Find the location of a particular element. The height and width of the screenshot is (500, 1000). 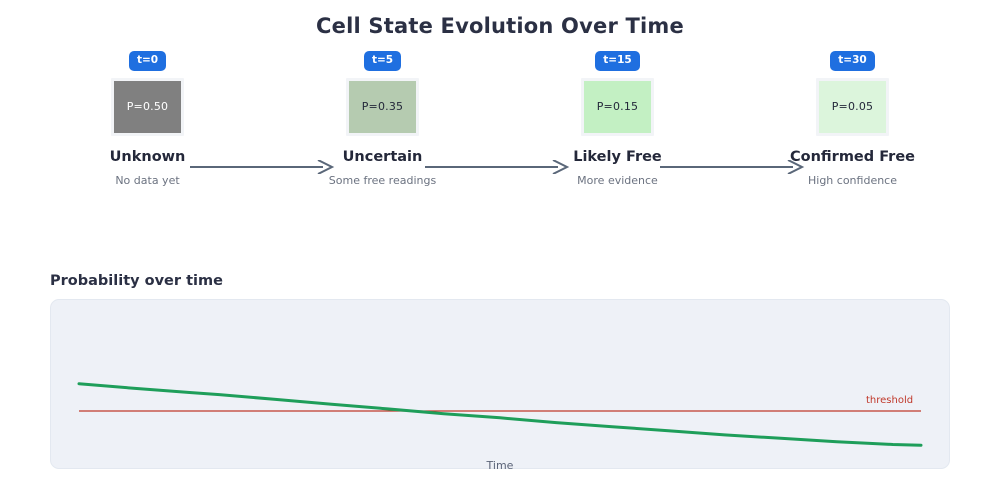

state-box-wrap: P=0.05 is located at coordinates (852, 106).